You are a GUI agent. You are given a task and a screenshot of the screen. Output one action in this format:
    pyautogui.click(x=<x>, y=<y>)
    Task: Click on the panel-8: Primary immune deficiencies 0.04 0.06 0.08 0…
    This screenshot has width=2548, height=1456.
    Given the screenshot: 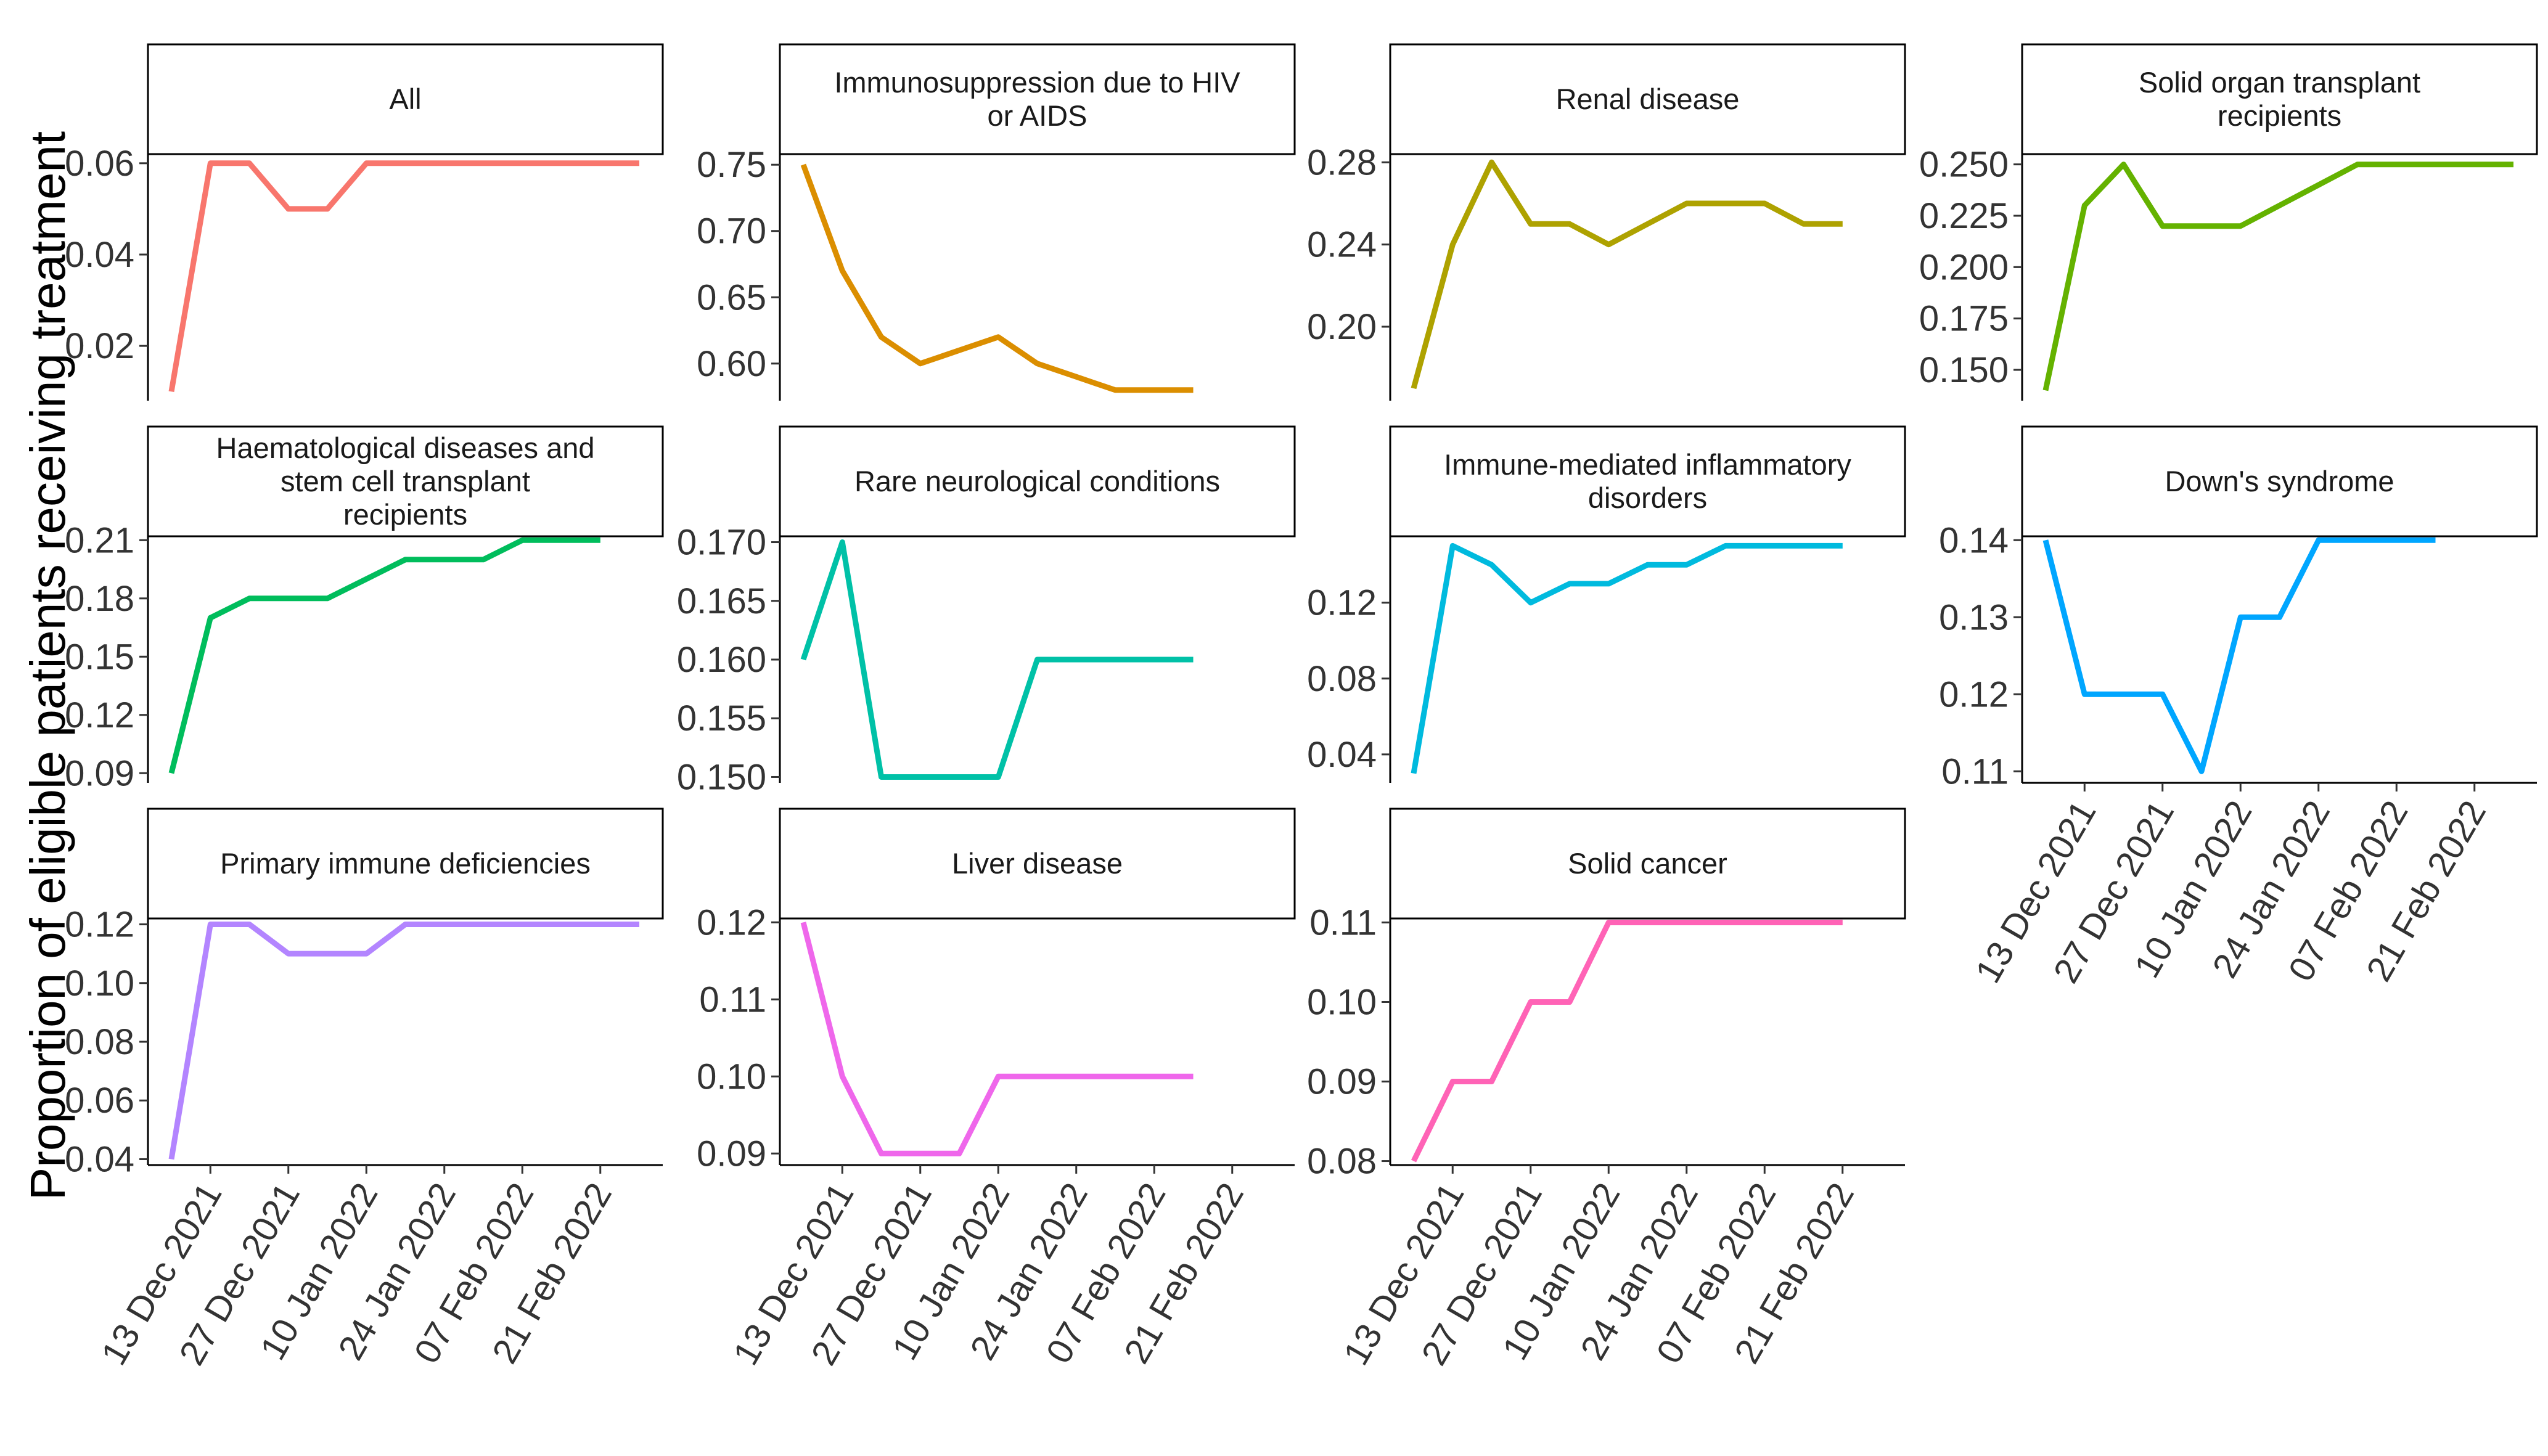 What is the action you would take?
    pyautogui.click(x=365, y=1090)
    